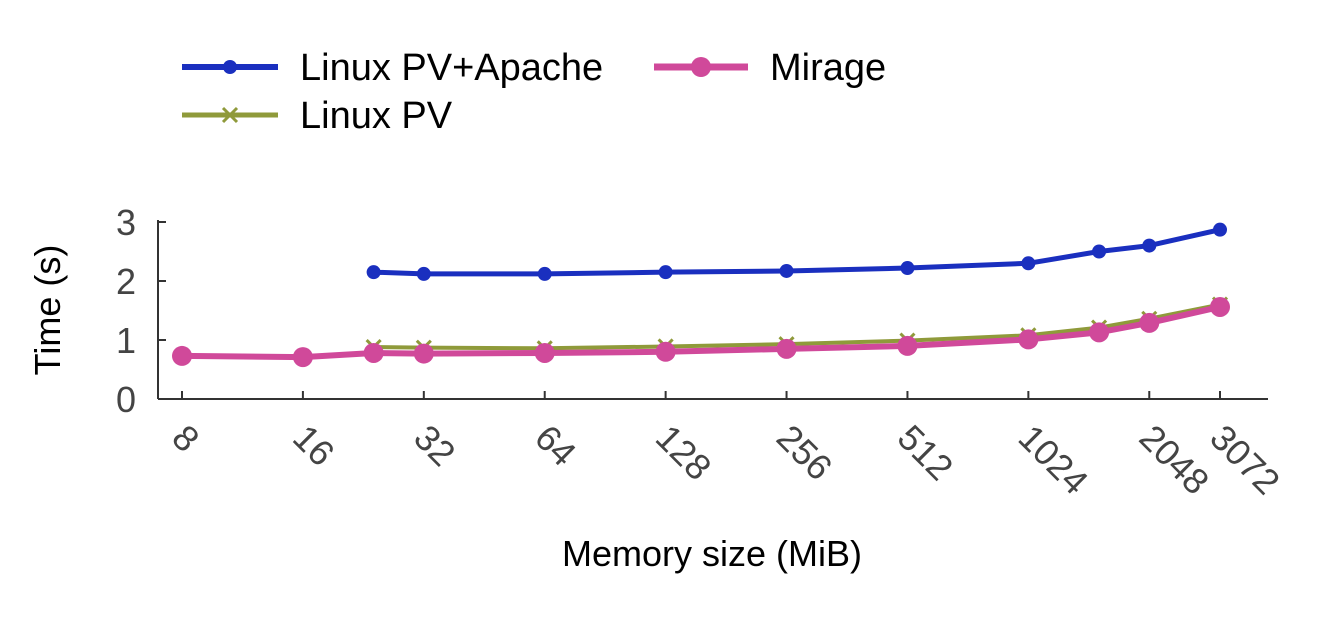  Describe the element at coordinates (376, 116) in the screenshot. I see `legend-label: Linux PV` at that location.